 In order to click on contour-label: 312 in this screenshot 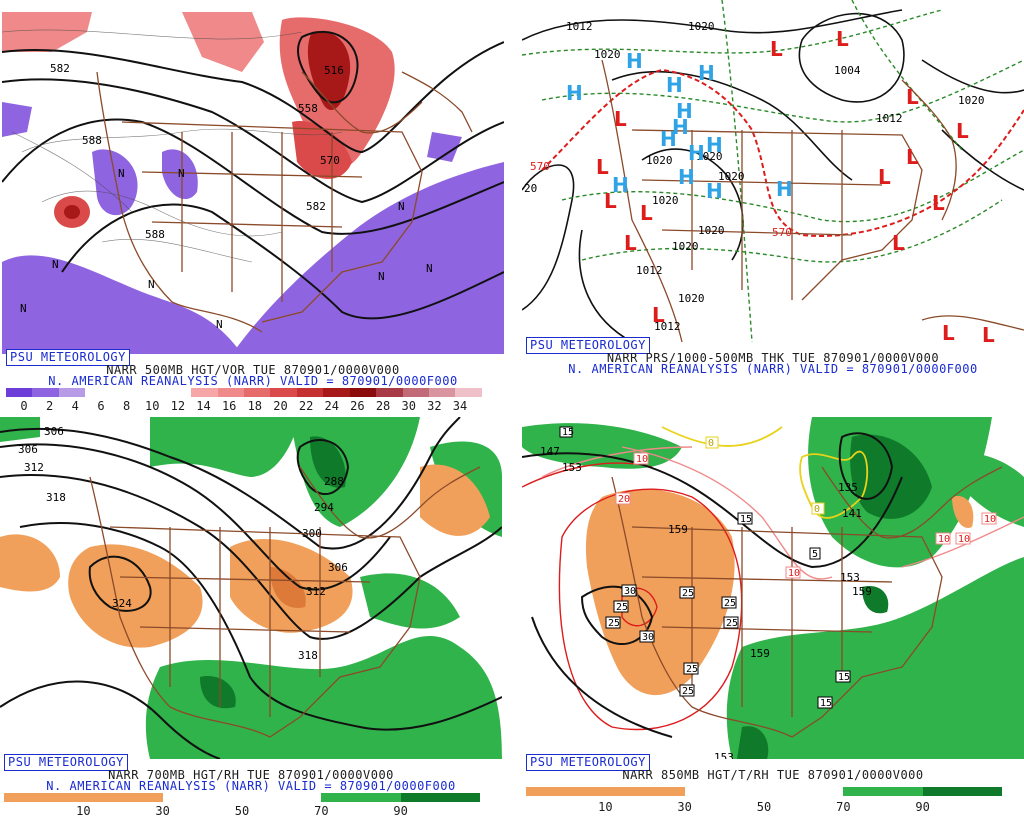, I will do `click(34, 467)`.